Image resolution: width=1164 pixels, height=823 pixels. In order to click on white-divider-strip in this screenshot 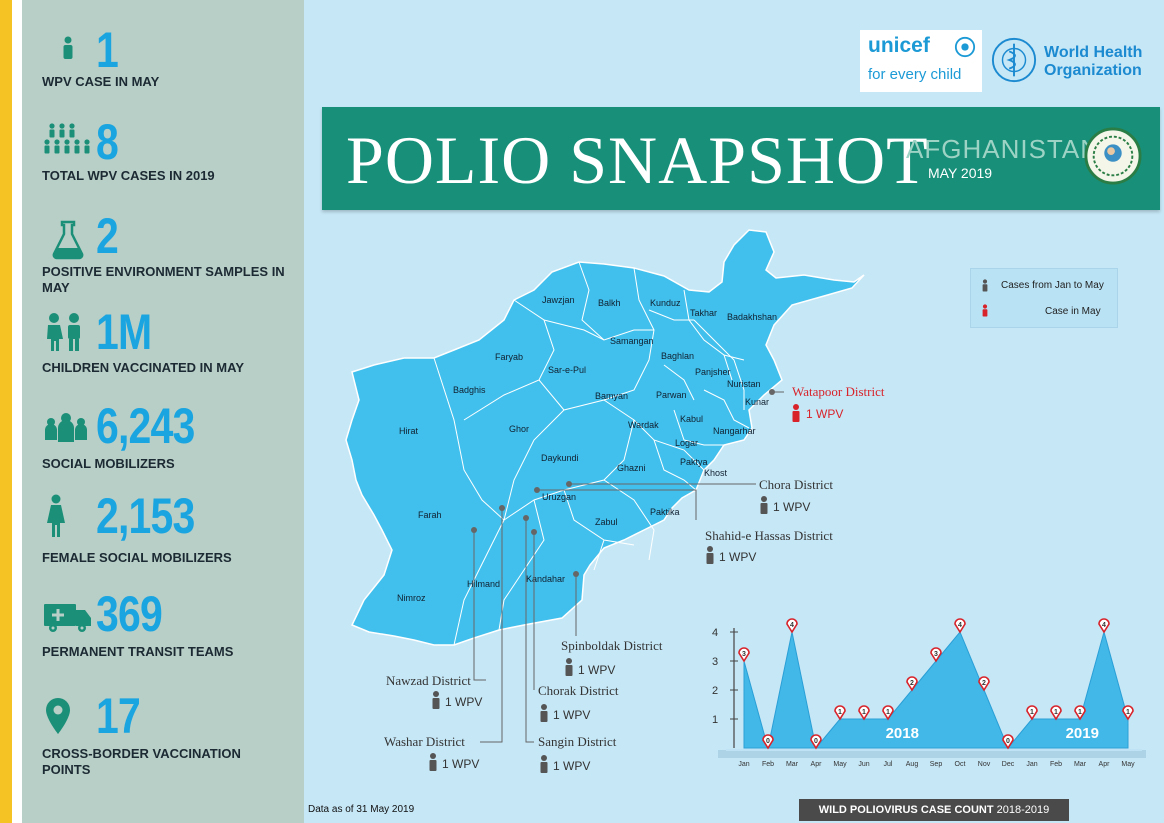, I will do `click(17, 411)`.